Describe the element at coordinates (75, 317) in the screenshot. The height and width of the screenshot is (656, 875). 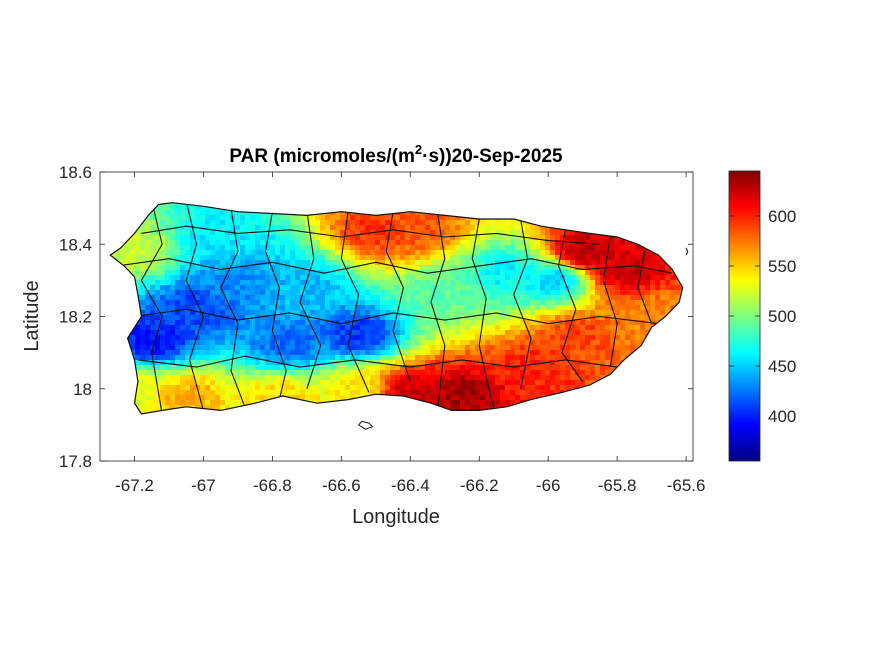
I see `y-tick-label: 18.2` at that location.